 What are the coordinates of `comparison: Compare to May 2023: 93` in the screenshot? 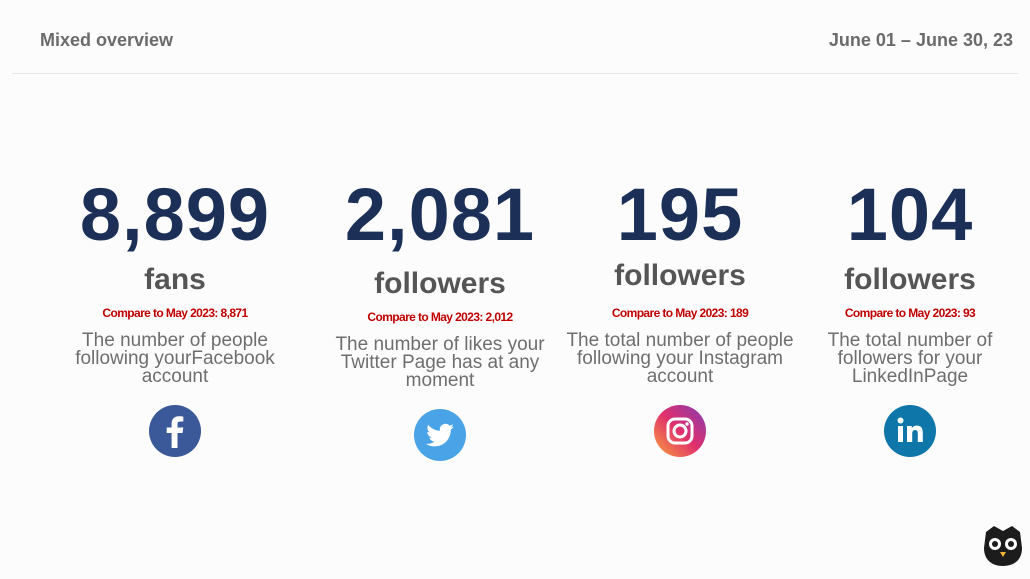 It's located at (910, 313).